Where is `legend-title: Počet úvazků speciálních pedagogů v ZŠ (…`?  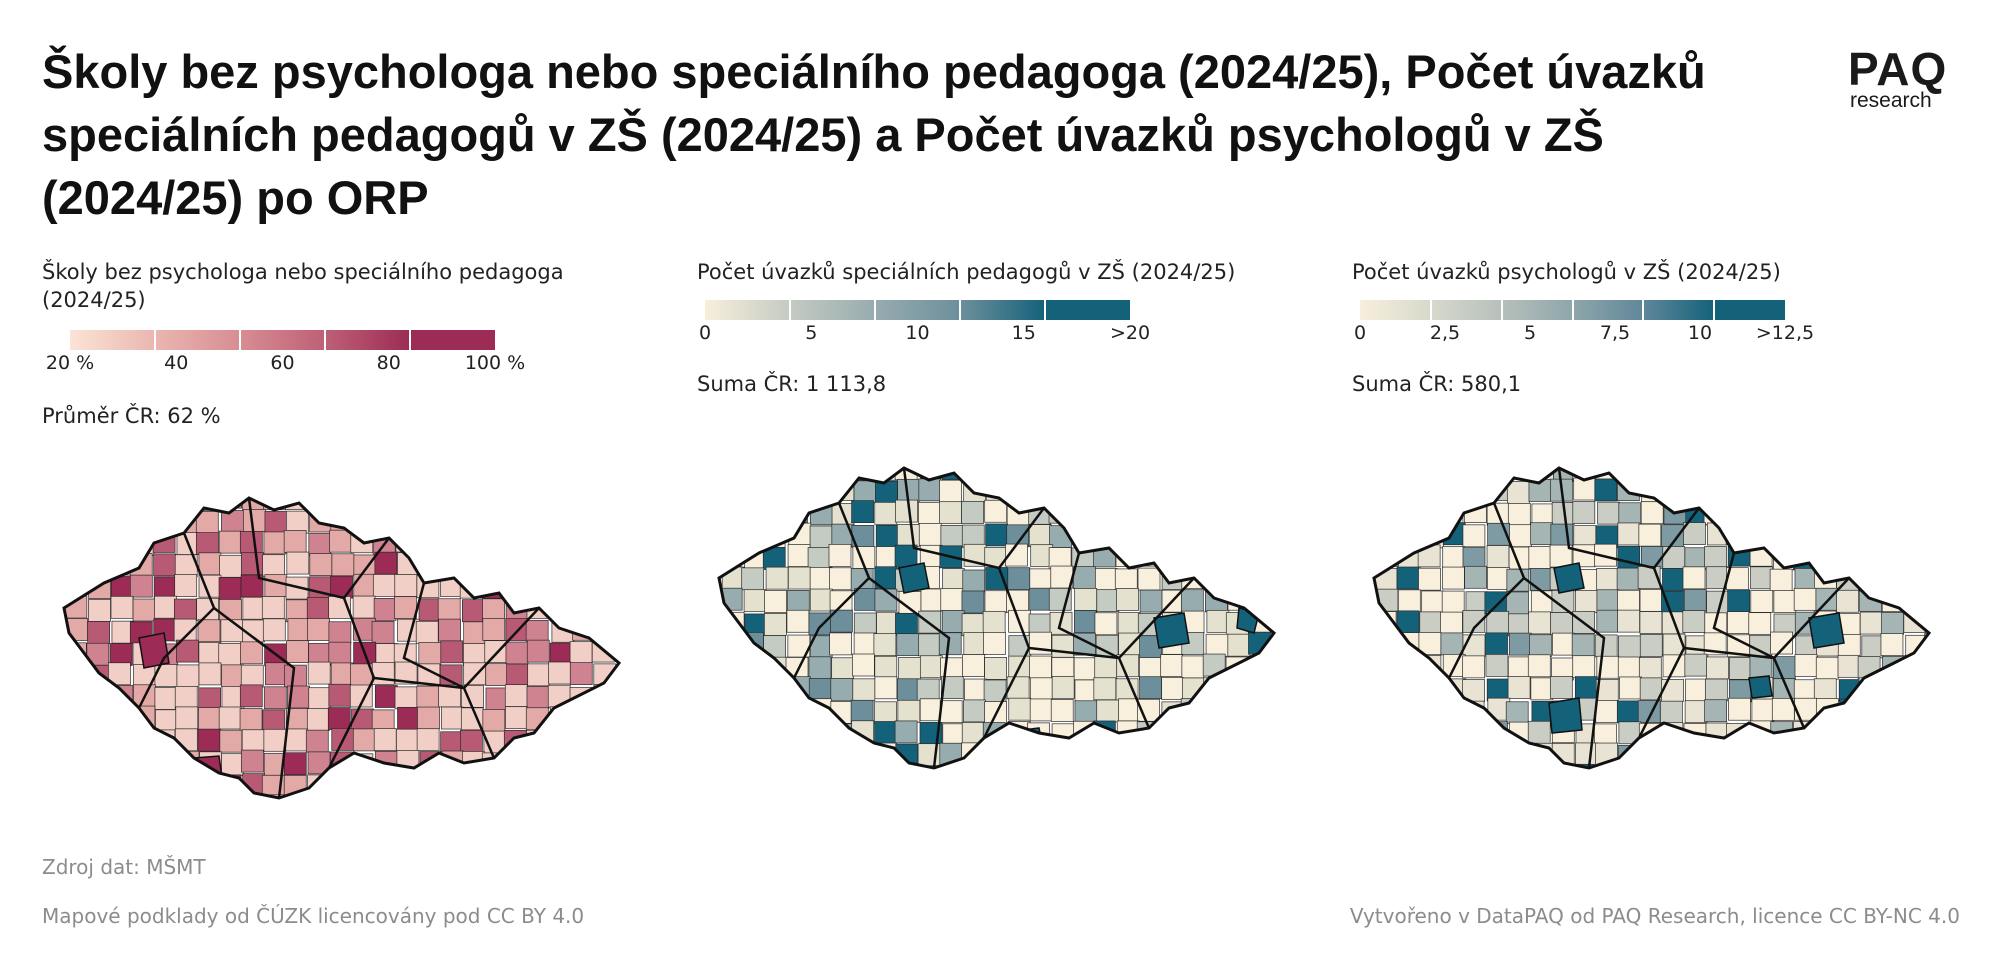
legend-title: Počet úvazků speciálních pedagogů v ZŠ (… is located at coordinates (966, 272).